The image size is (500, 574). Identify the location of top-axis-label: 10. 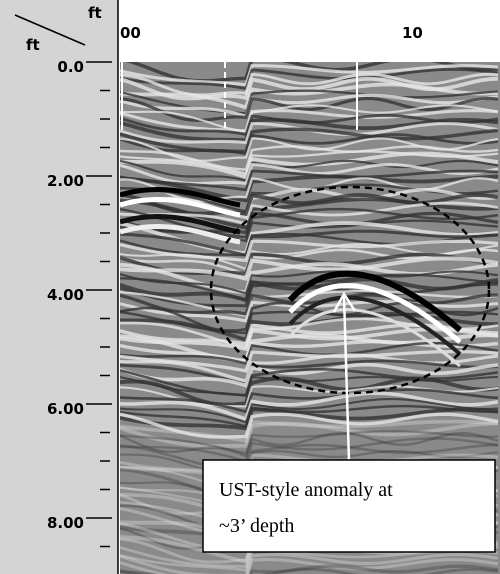
(412, 33).